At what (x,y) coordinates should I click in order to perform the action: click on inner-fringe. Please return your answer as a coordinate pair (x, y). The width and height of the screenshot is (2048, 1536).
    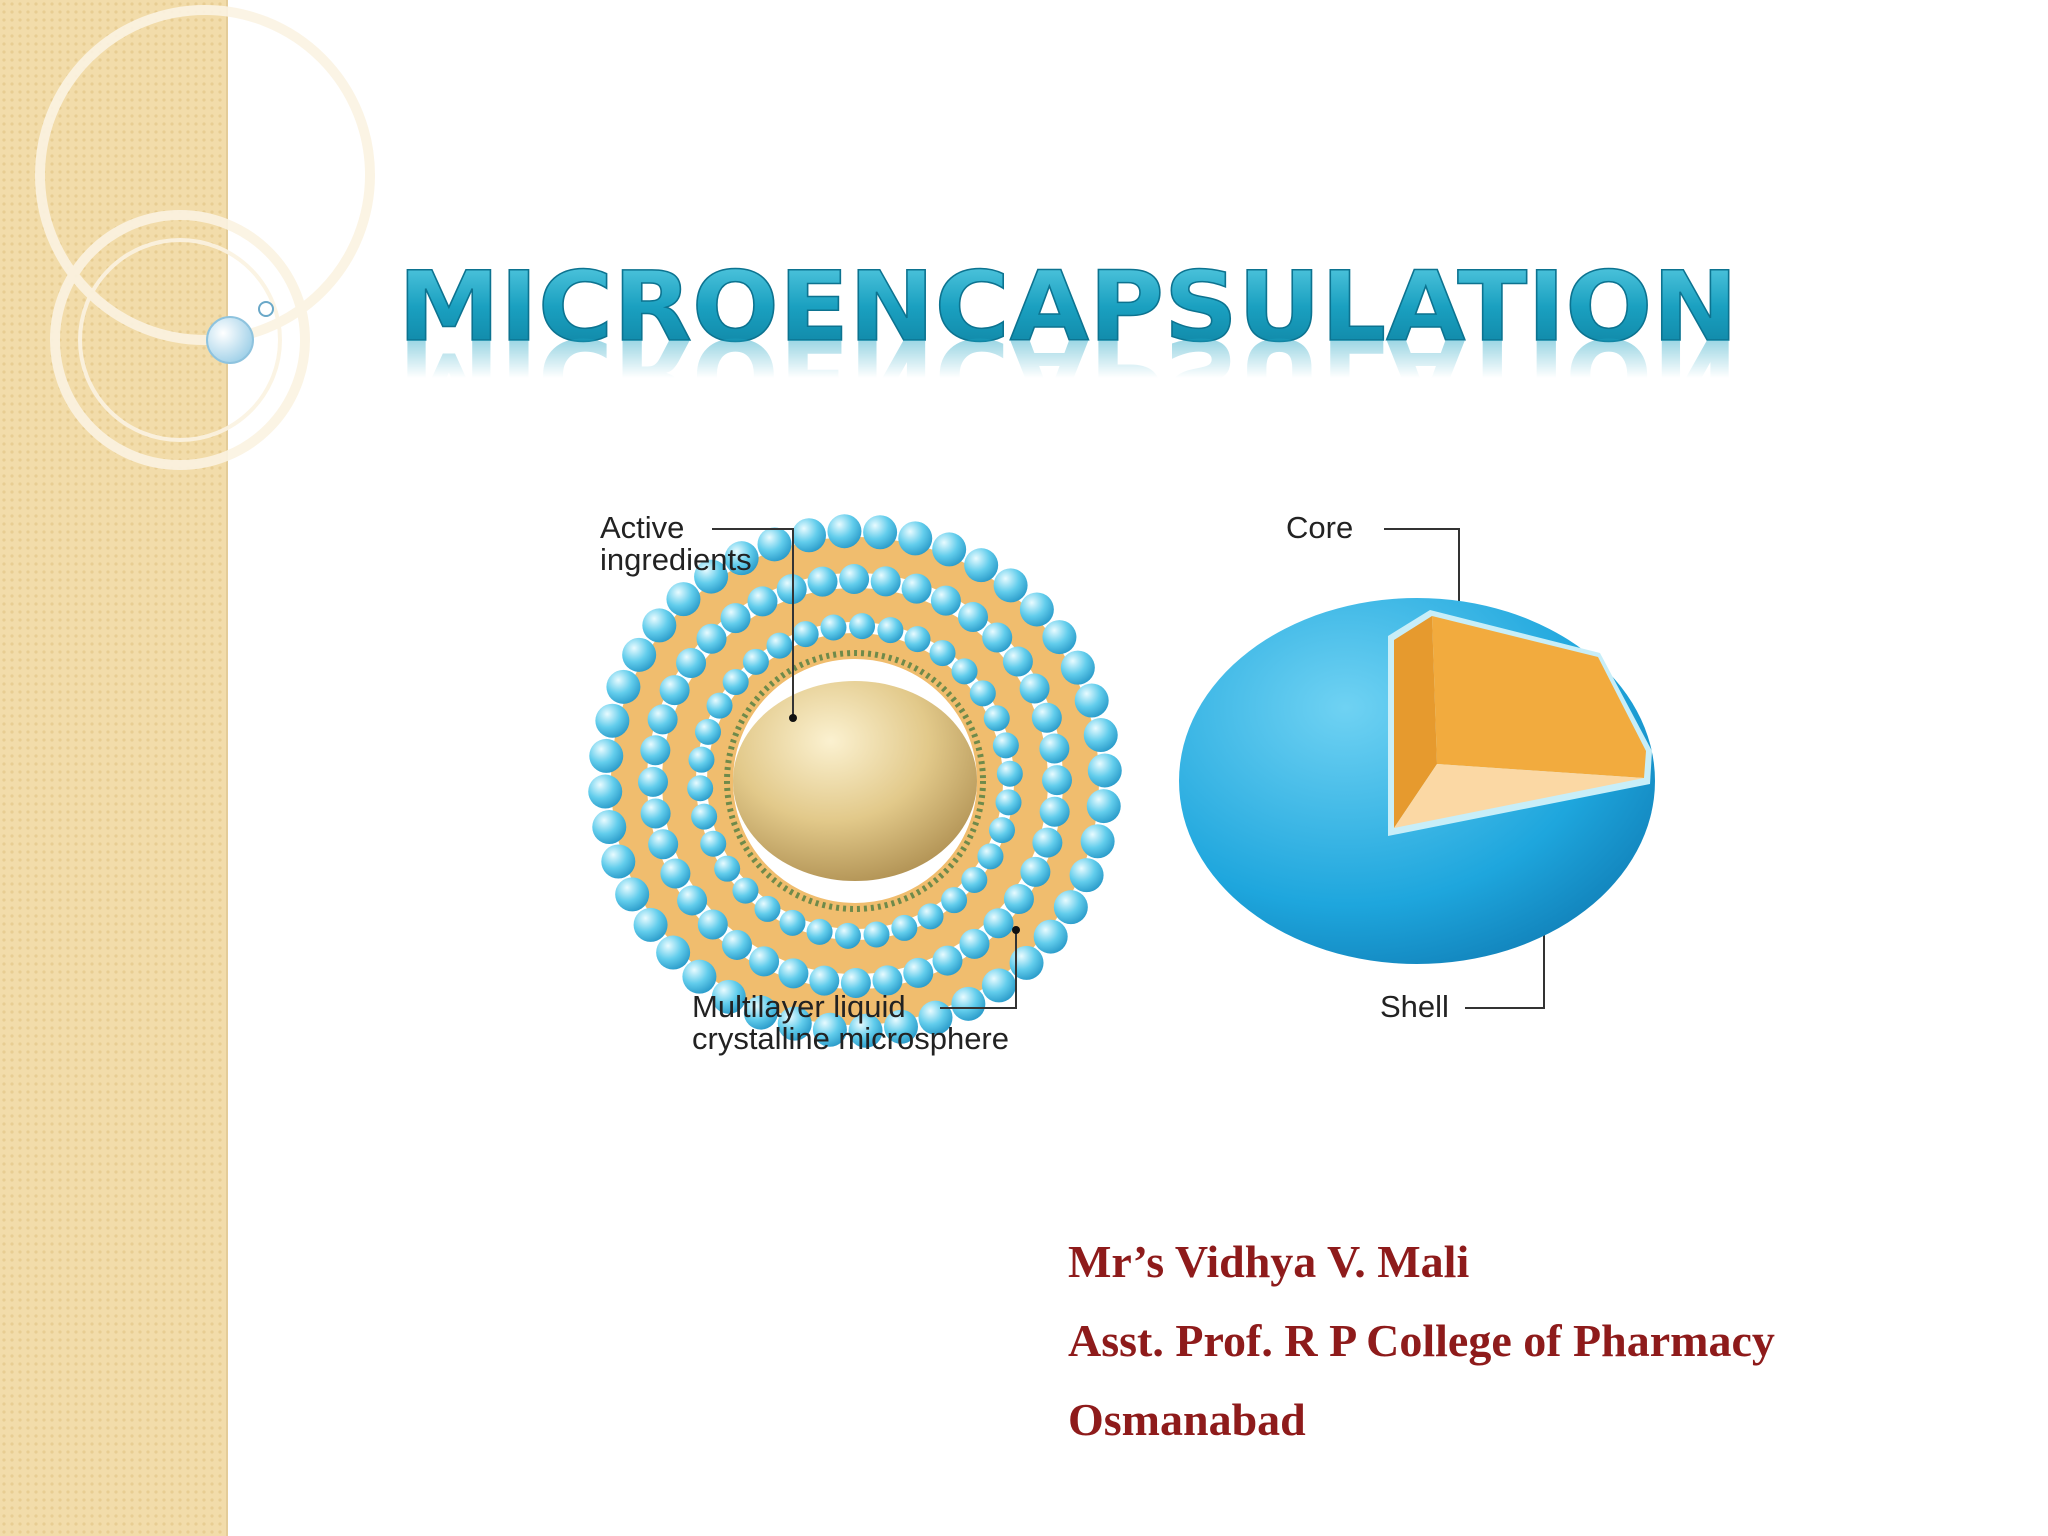
    Looking at the image, I should click on (855, 781).